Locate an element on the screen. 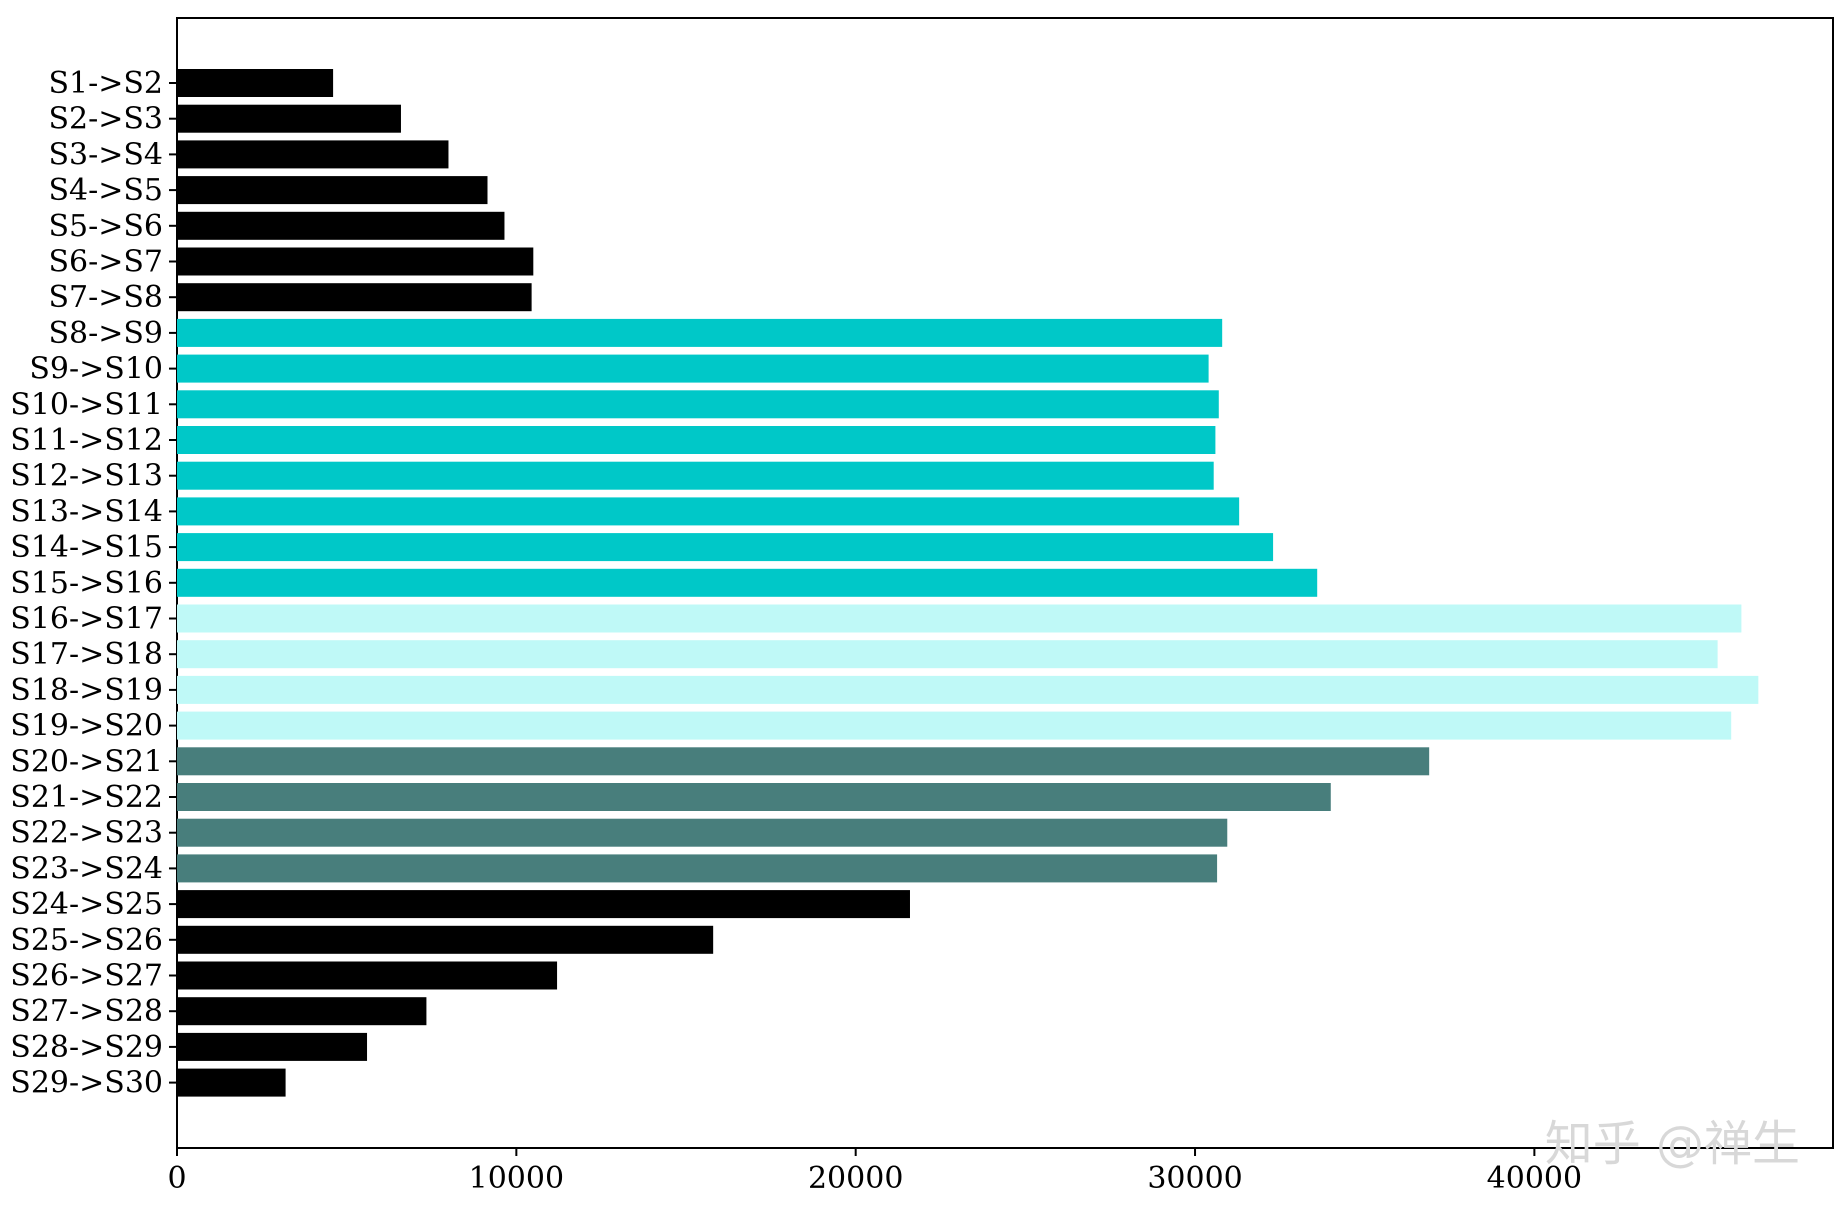  y-tick-label: S26->S27 is located at coordinates (86, 976).